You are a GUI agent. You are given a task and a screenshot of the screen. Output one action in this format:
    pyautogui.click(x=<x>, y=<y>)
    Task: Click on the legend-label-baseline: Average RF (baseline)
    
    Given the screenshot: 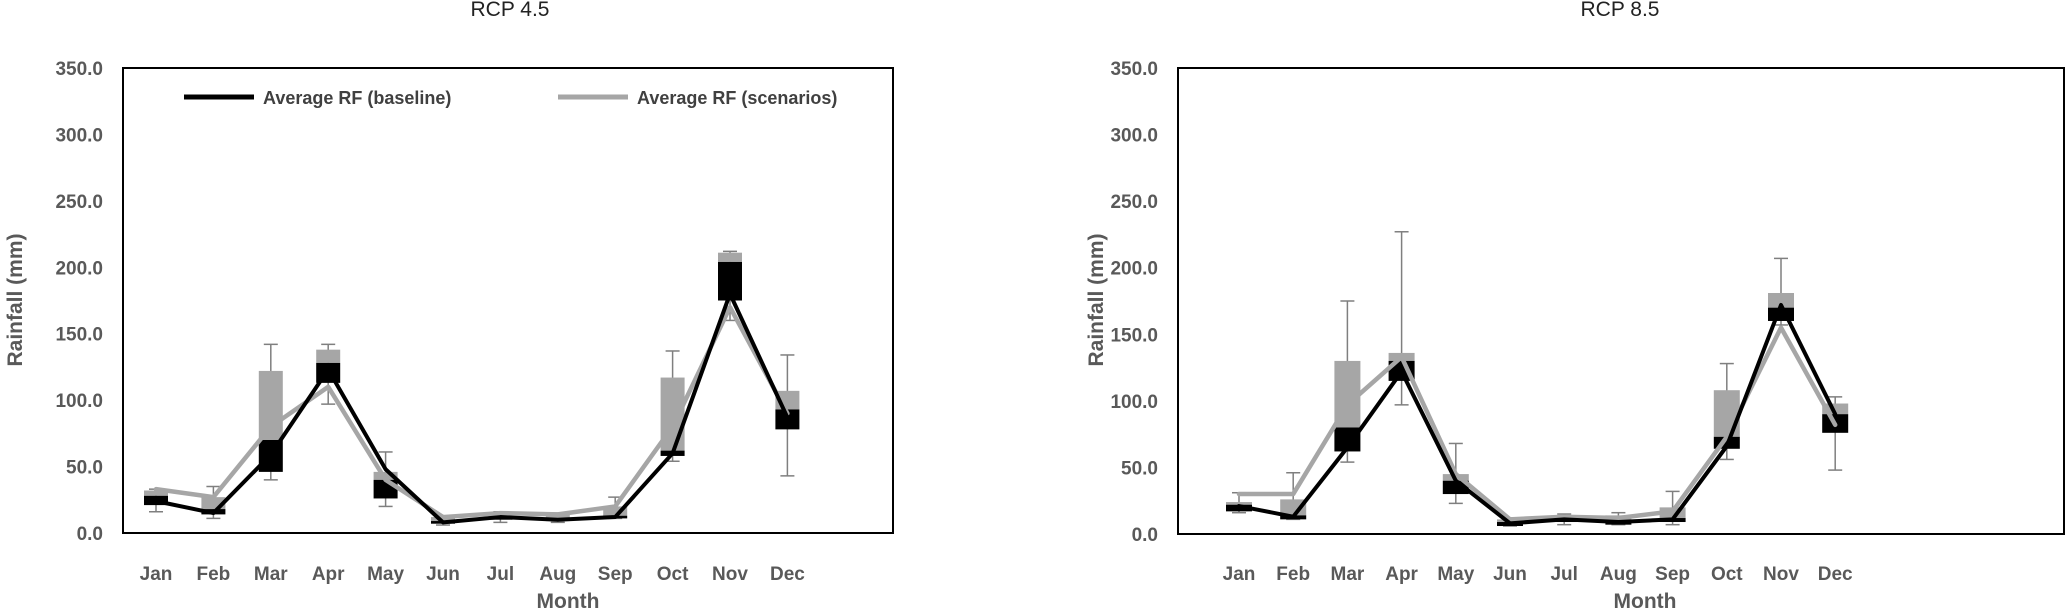 What is the action you would take?
    pyautogui.click(x=357, y=98)
    